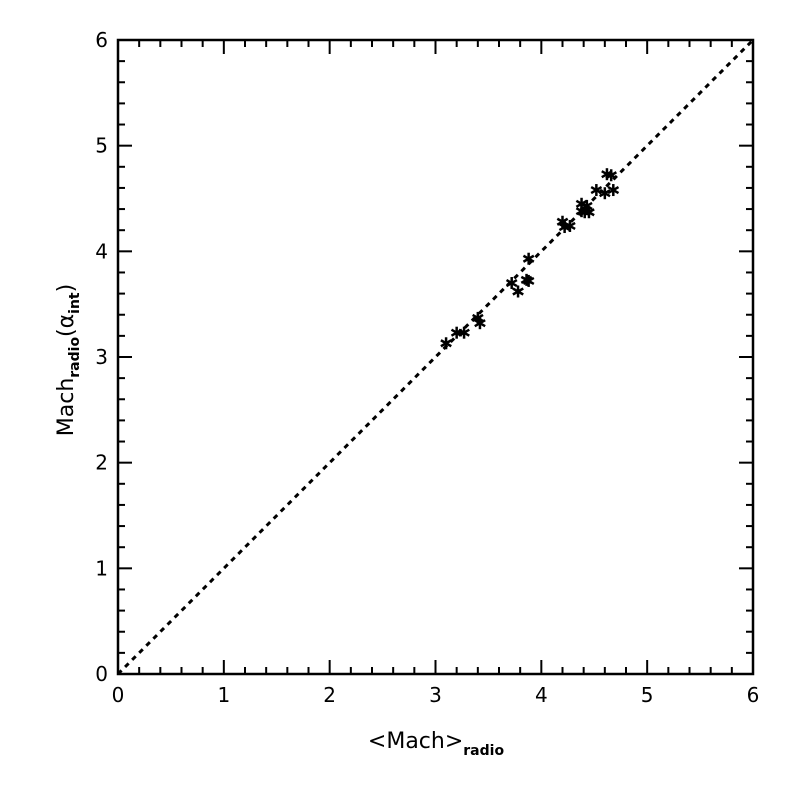 Image resolution: width=793 pixels, height=793 pixels. Describe the element at coordinates (118, 695) in the screenshot. I see `x-tick-label: 0` at that location.